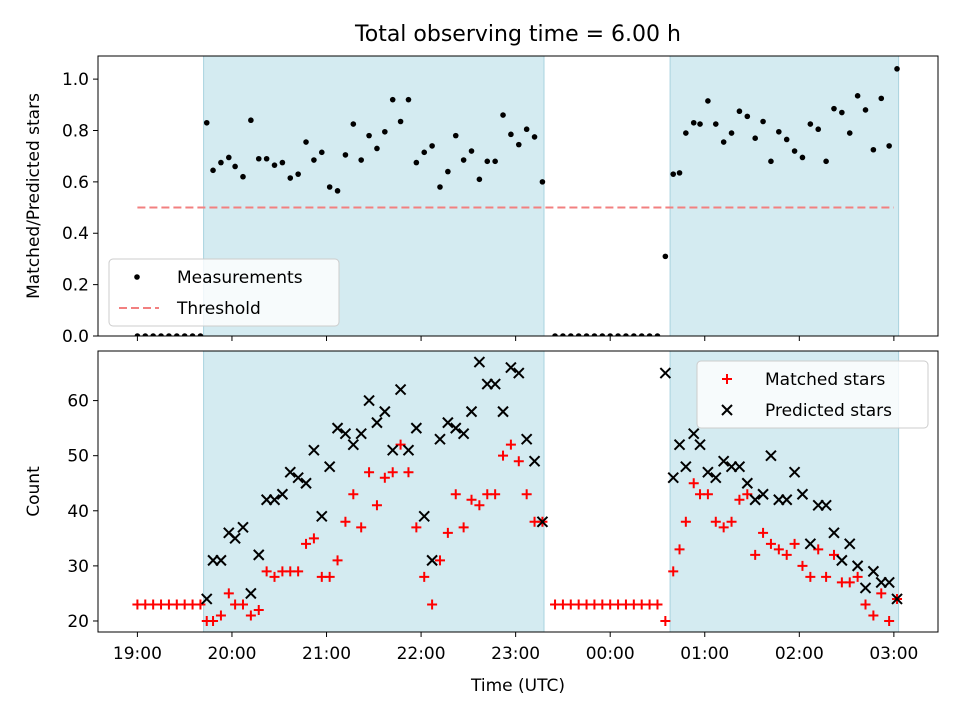 This screenshot has height=720, width=960. Describe the element at coordinates (75, 183) in the screenshot. I see `y-tick-label: 0.6` at that location.